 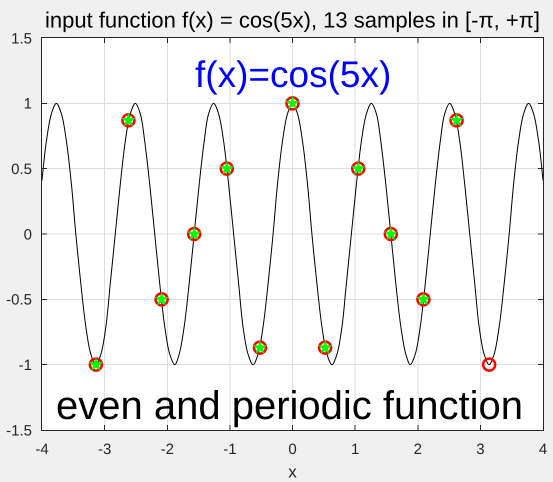 What do you see at coordinates (105, 449) in the screenshot?
I see `x-tick-label: -3` at bounding box center [105, 449].